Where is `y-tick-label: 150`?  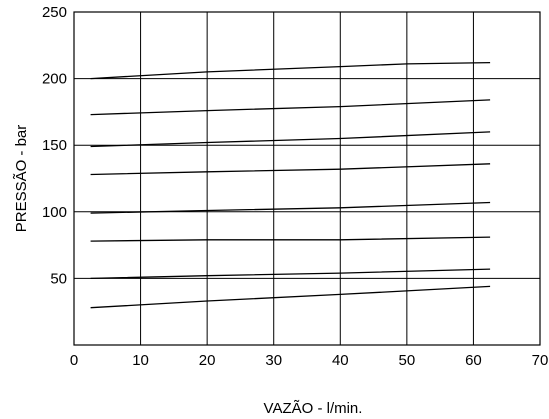
y-tick-label: 150 is located at coordinates (54, 145).